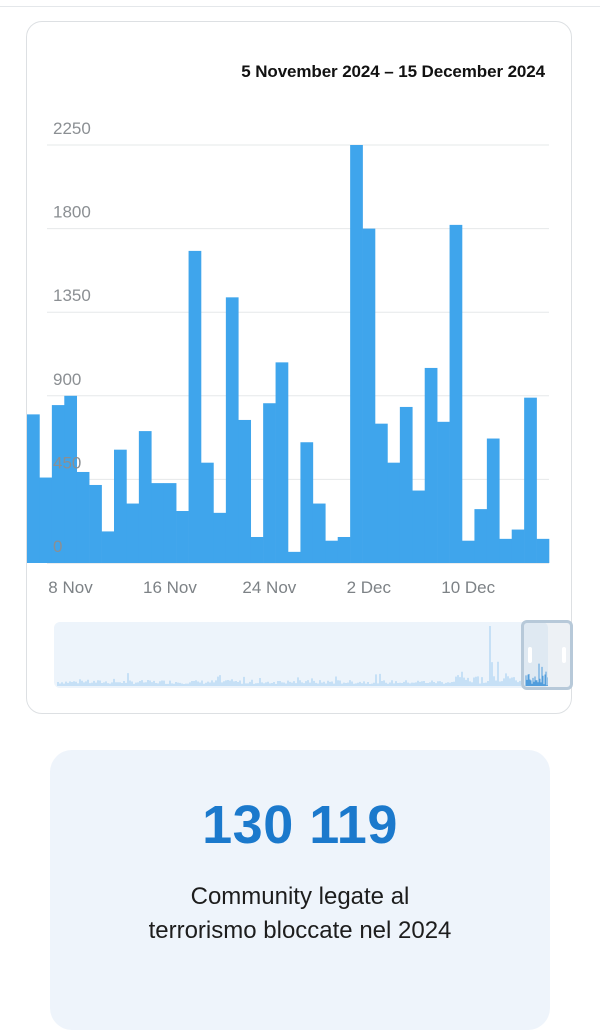 The height and width of the screenshot is (1030, 600). What do you see at coordinates (72, 295) in the screenshot?
I see `y-tick-label: 1350` at bounding box center [72, 295].